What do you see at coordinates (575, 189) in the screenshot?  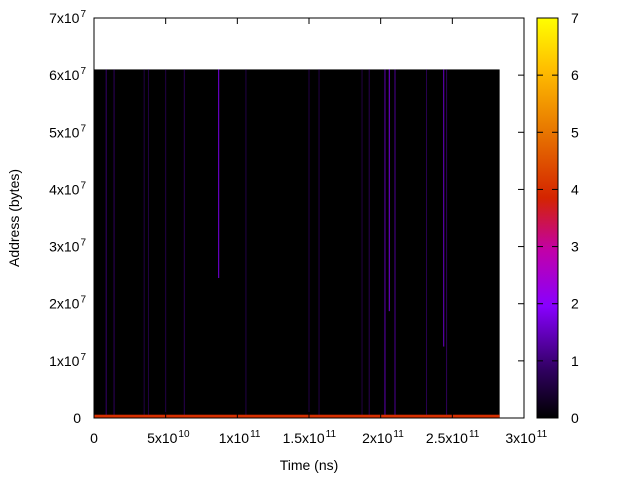 I see `colorbar-tick-label: 4` at bounding box center [575, 189].